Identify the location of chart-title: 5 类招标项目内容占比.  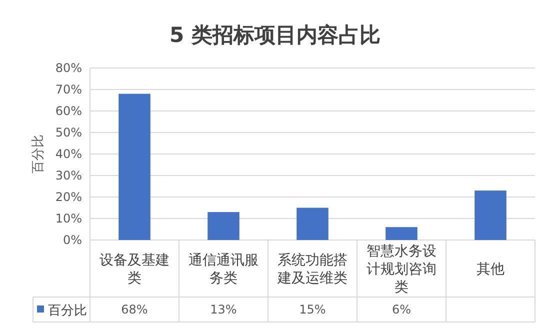
(275, 35).